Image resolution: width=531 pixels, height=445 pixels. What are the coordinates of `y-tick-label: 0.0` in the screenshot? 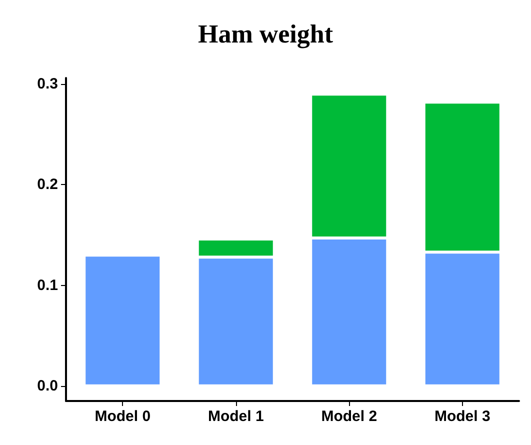 It's located at (47, 385).